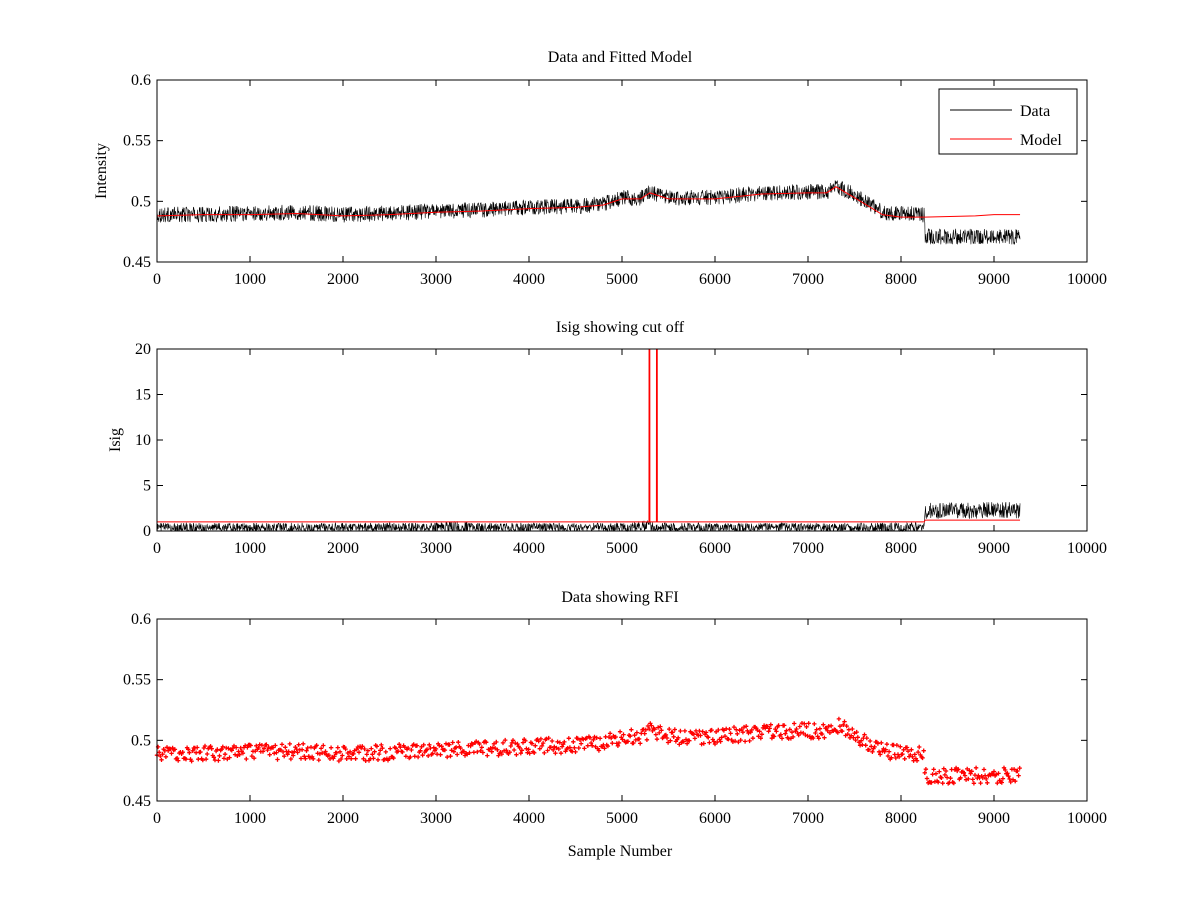 The width and height of the screenshot is (1200, 900). What do you see at coordinates (143, 395) in the screenshot?
I see `y-tick-label: 15` at bounding box center [143, 395].